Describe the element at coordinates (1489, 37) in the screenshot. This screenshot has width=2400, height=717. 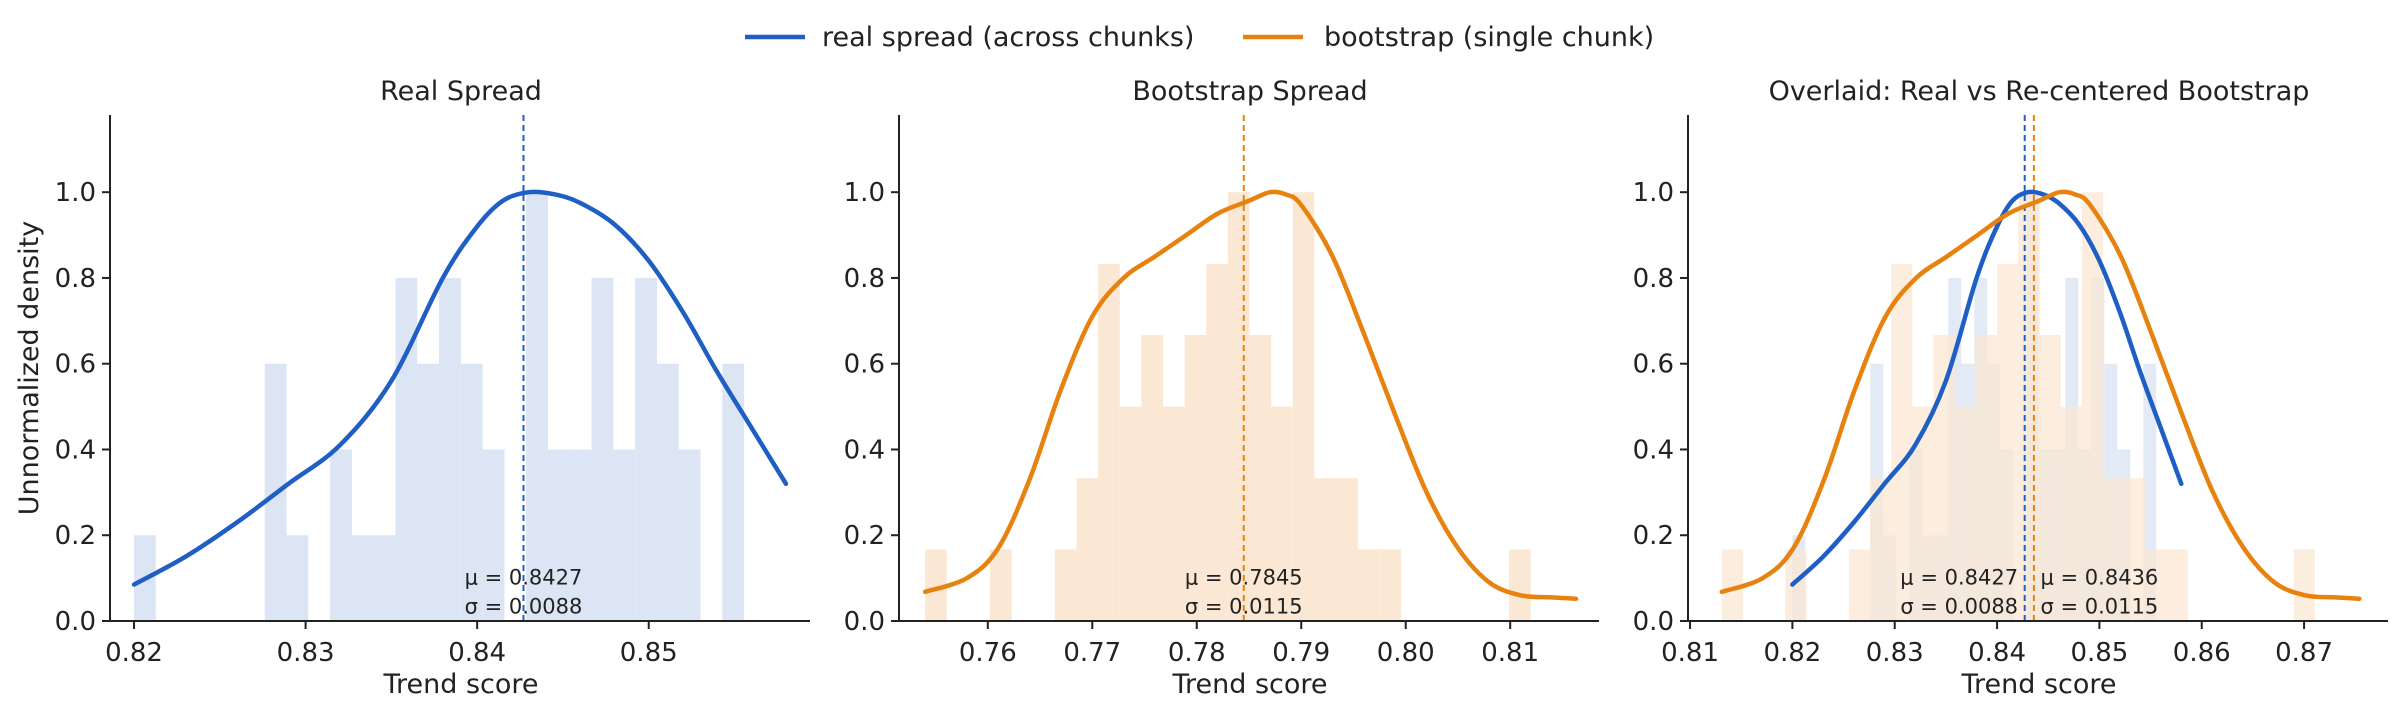
I see `legend-label-1: bootstrap (single chunk)` at that location.